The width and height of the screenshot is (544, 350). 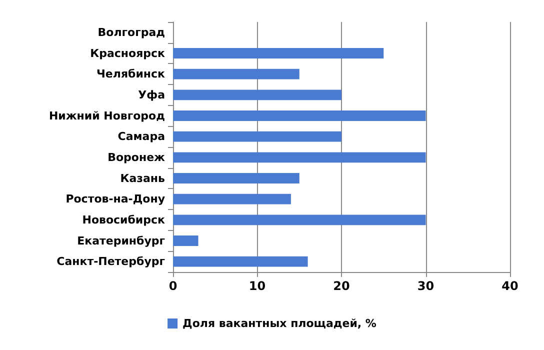 What do you see at coordinates (137, 157) in the screenshot?
I see `y-tick-label: Воронеж` at bounding box center [137, 157].